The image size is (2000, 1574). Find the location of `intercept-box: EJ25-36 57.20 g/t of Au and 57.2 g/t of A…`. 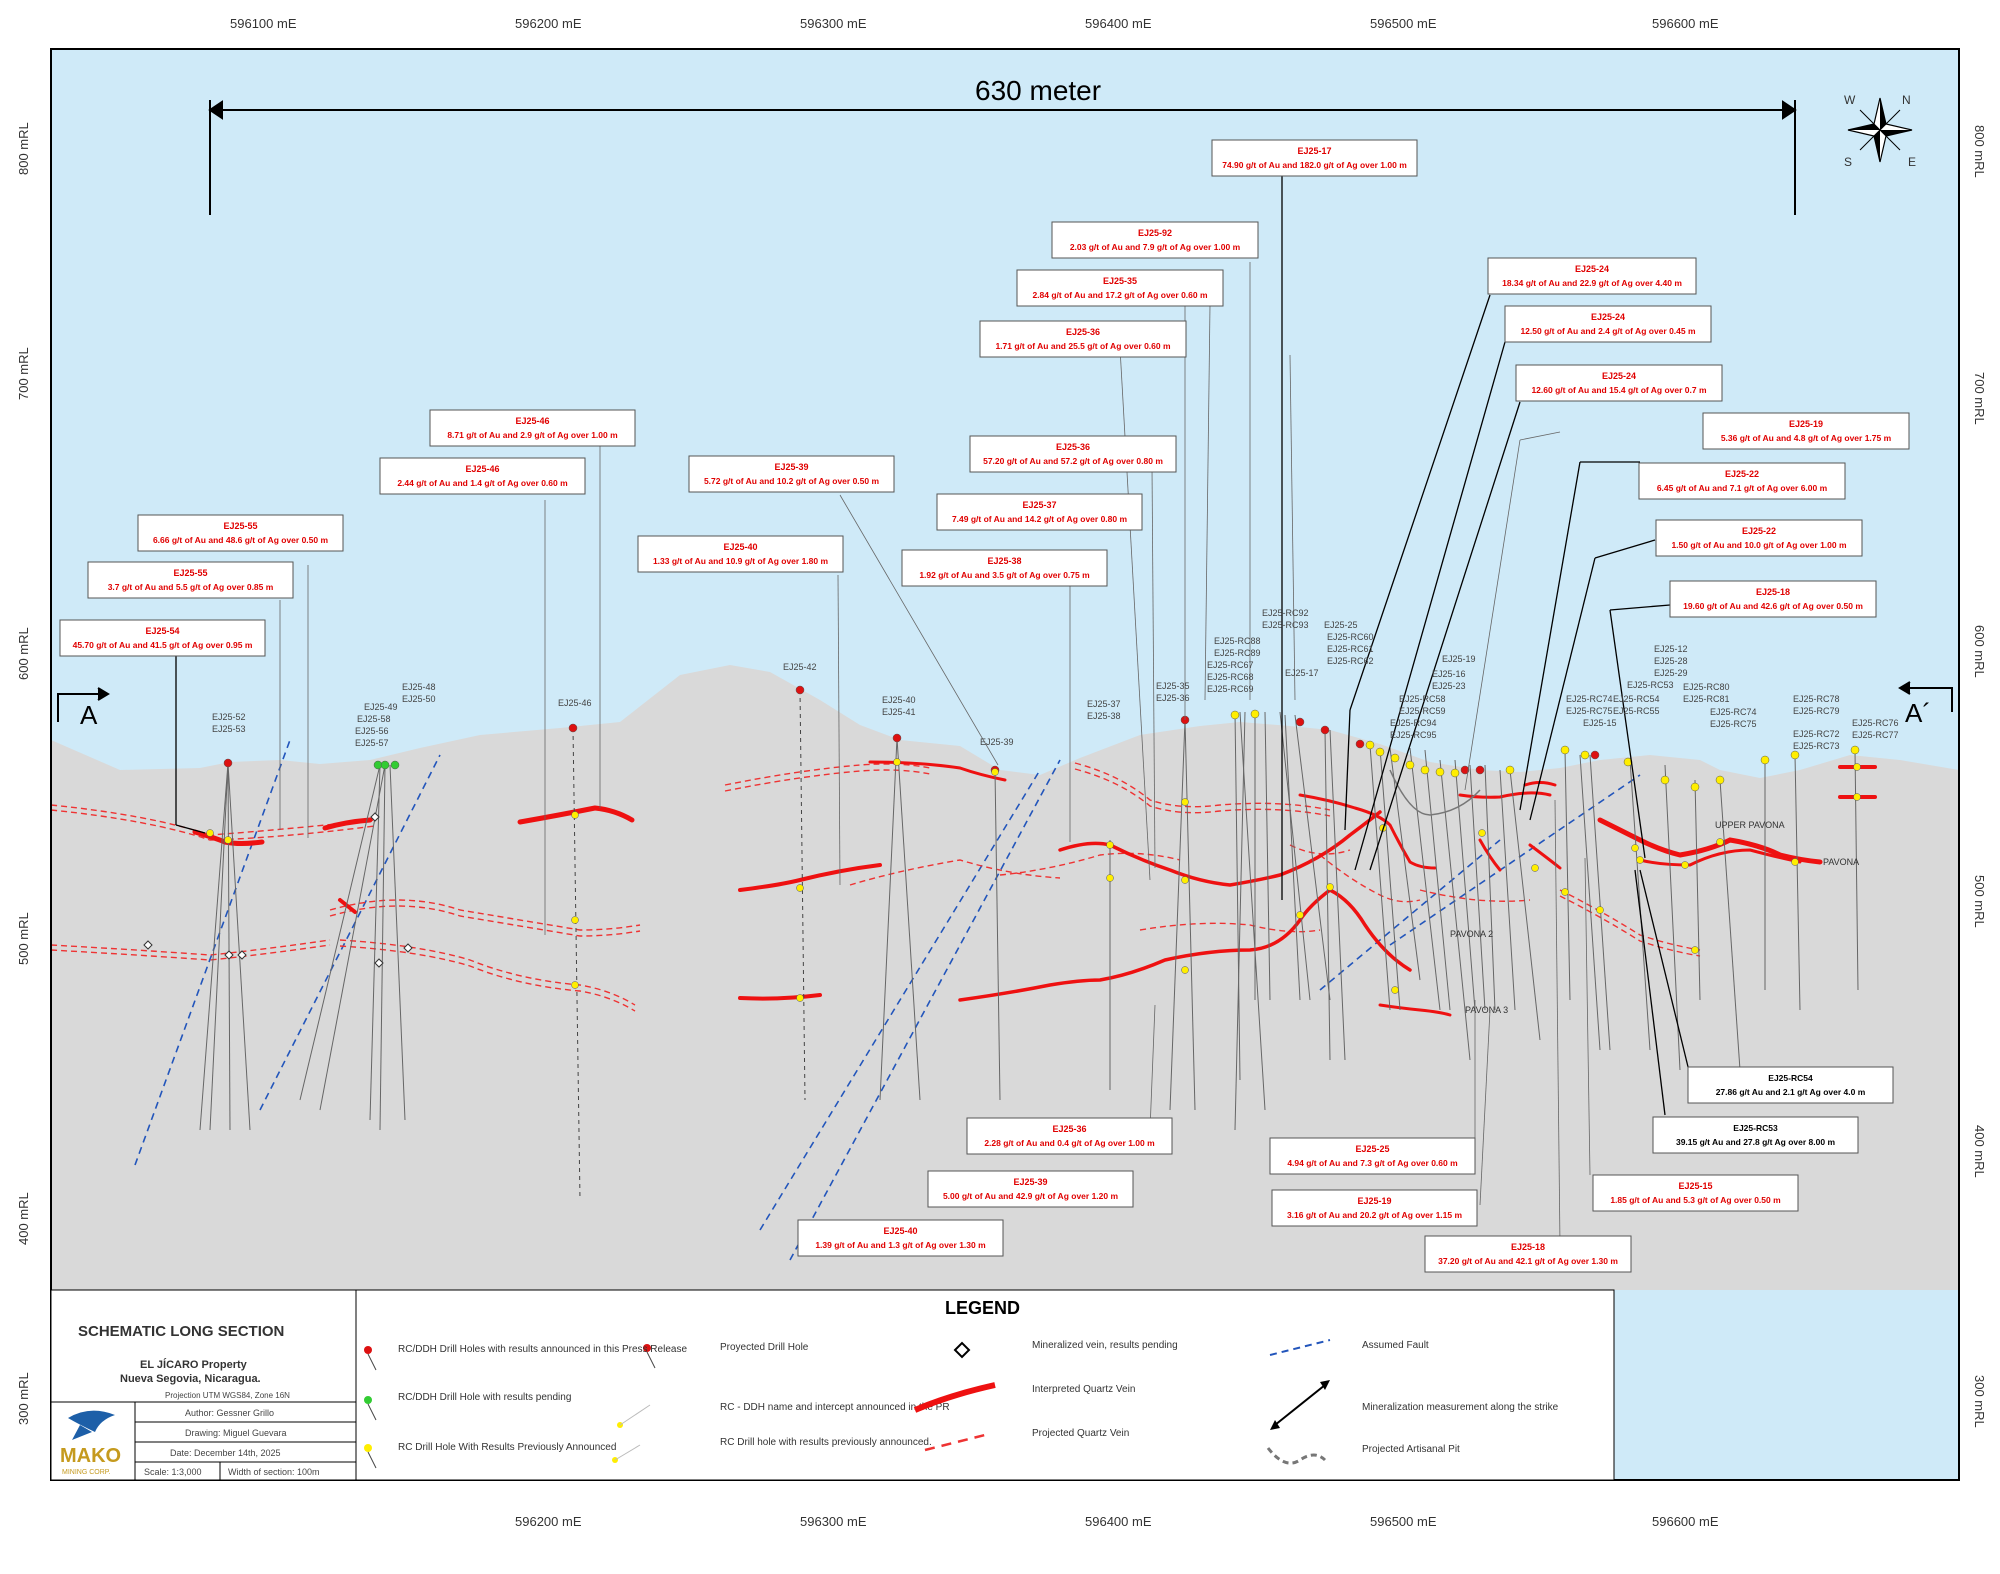

intercept-box: EJ25-36 57.20 g/t of Au and 57.2 g/t of A… is located at coordinates (1073, 454).